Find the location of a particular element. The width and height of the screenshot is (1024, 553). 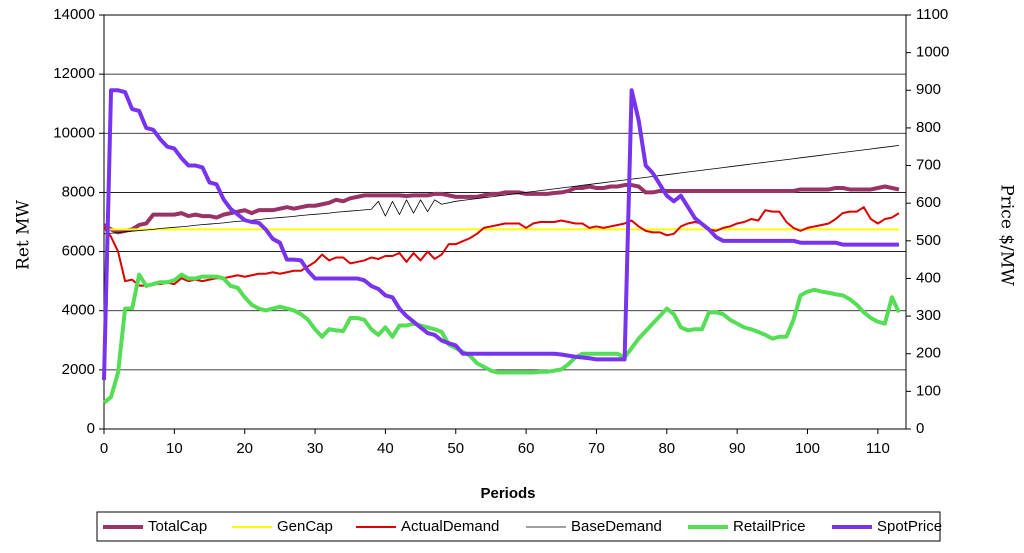

legend-label: GenCap is located at coordinates (305, 526).